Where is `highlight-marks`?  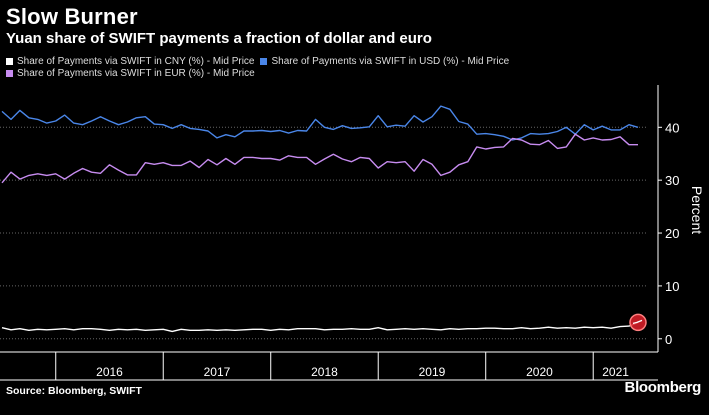 highlight-marks is located at coordinates (638, 322).